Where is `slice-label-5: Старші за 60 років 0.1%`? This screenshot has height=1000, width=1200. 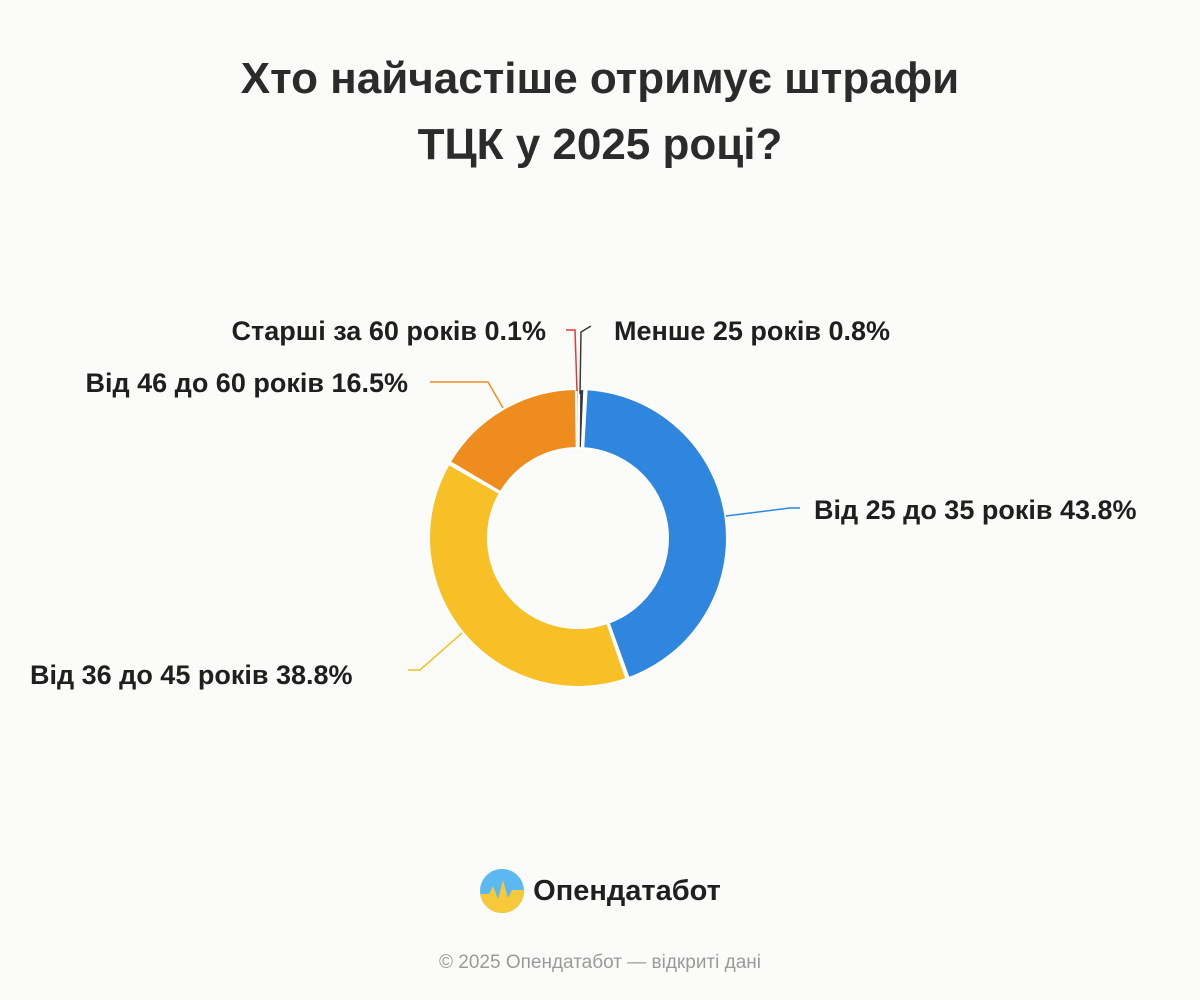 slice-label-5: Старші за 60 років 0.1% is located at coordinates (389, 331).